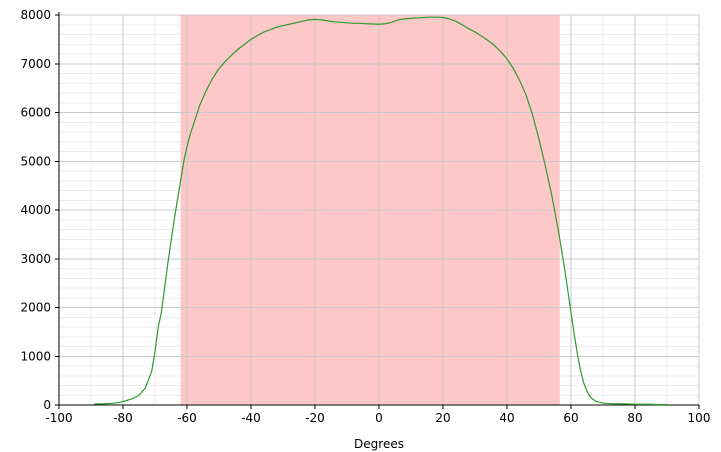 This screenshot has width=721, height=452. I want to click on x-tick-label: 60, so click(570, 418).